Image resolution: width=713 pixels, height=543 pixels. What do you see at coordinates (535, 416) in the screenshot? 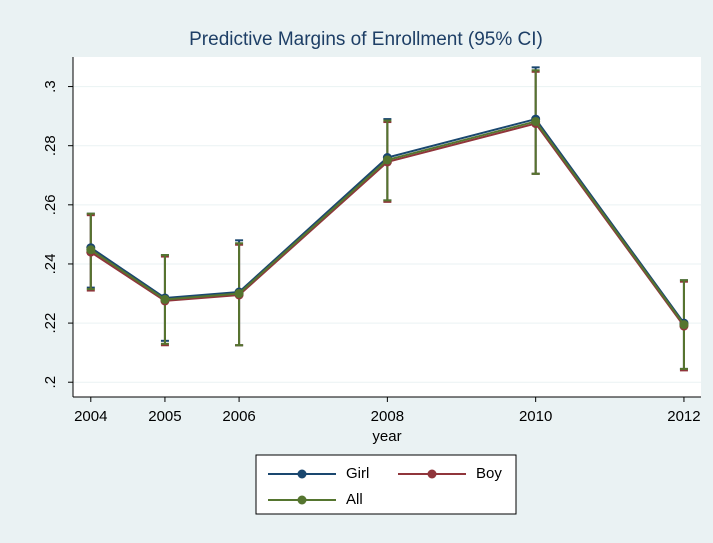
I see `x-tick-label: 2010` at bounding box center [535, 416].